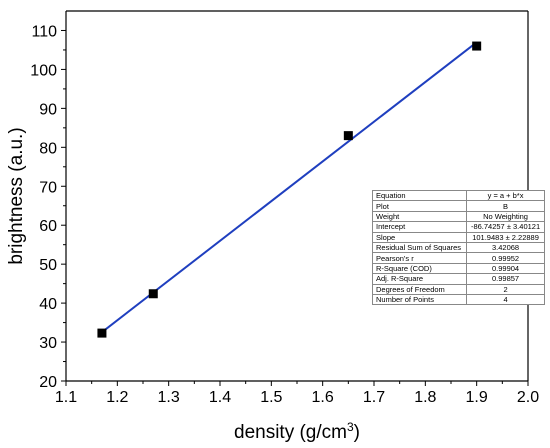 This screenshot has height=448, width=550. I want to click on y-tick-label: 70, so click(48, 187).